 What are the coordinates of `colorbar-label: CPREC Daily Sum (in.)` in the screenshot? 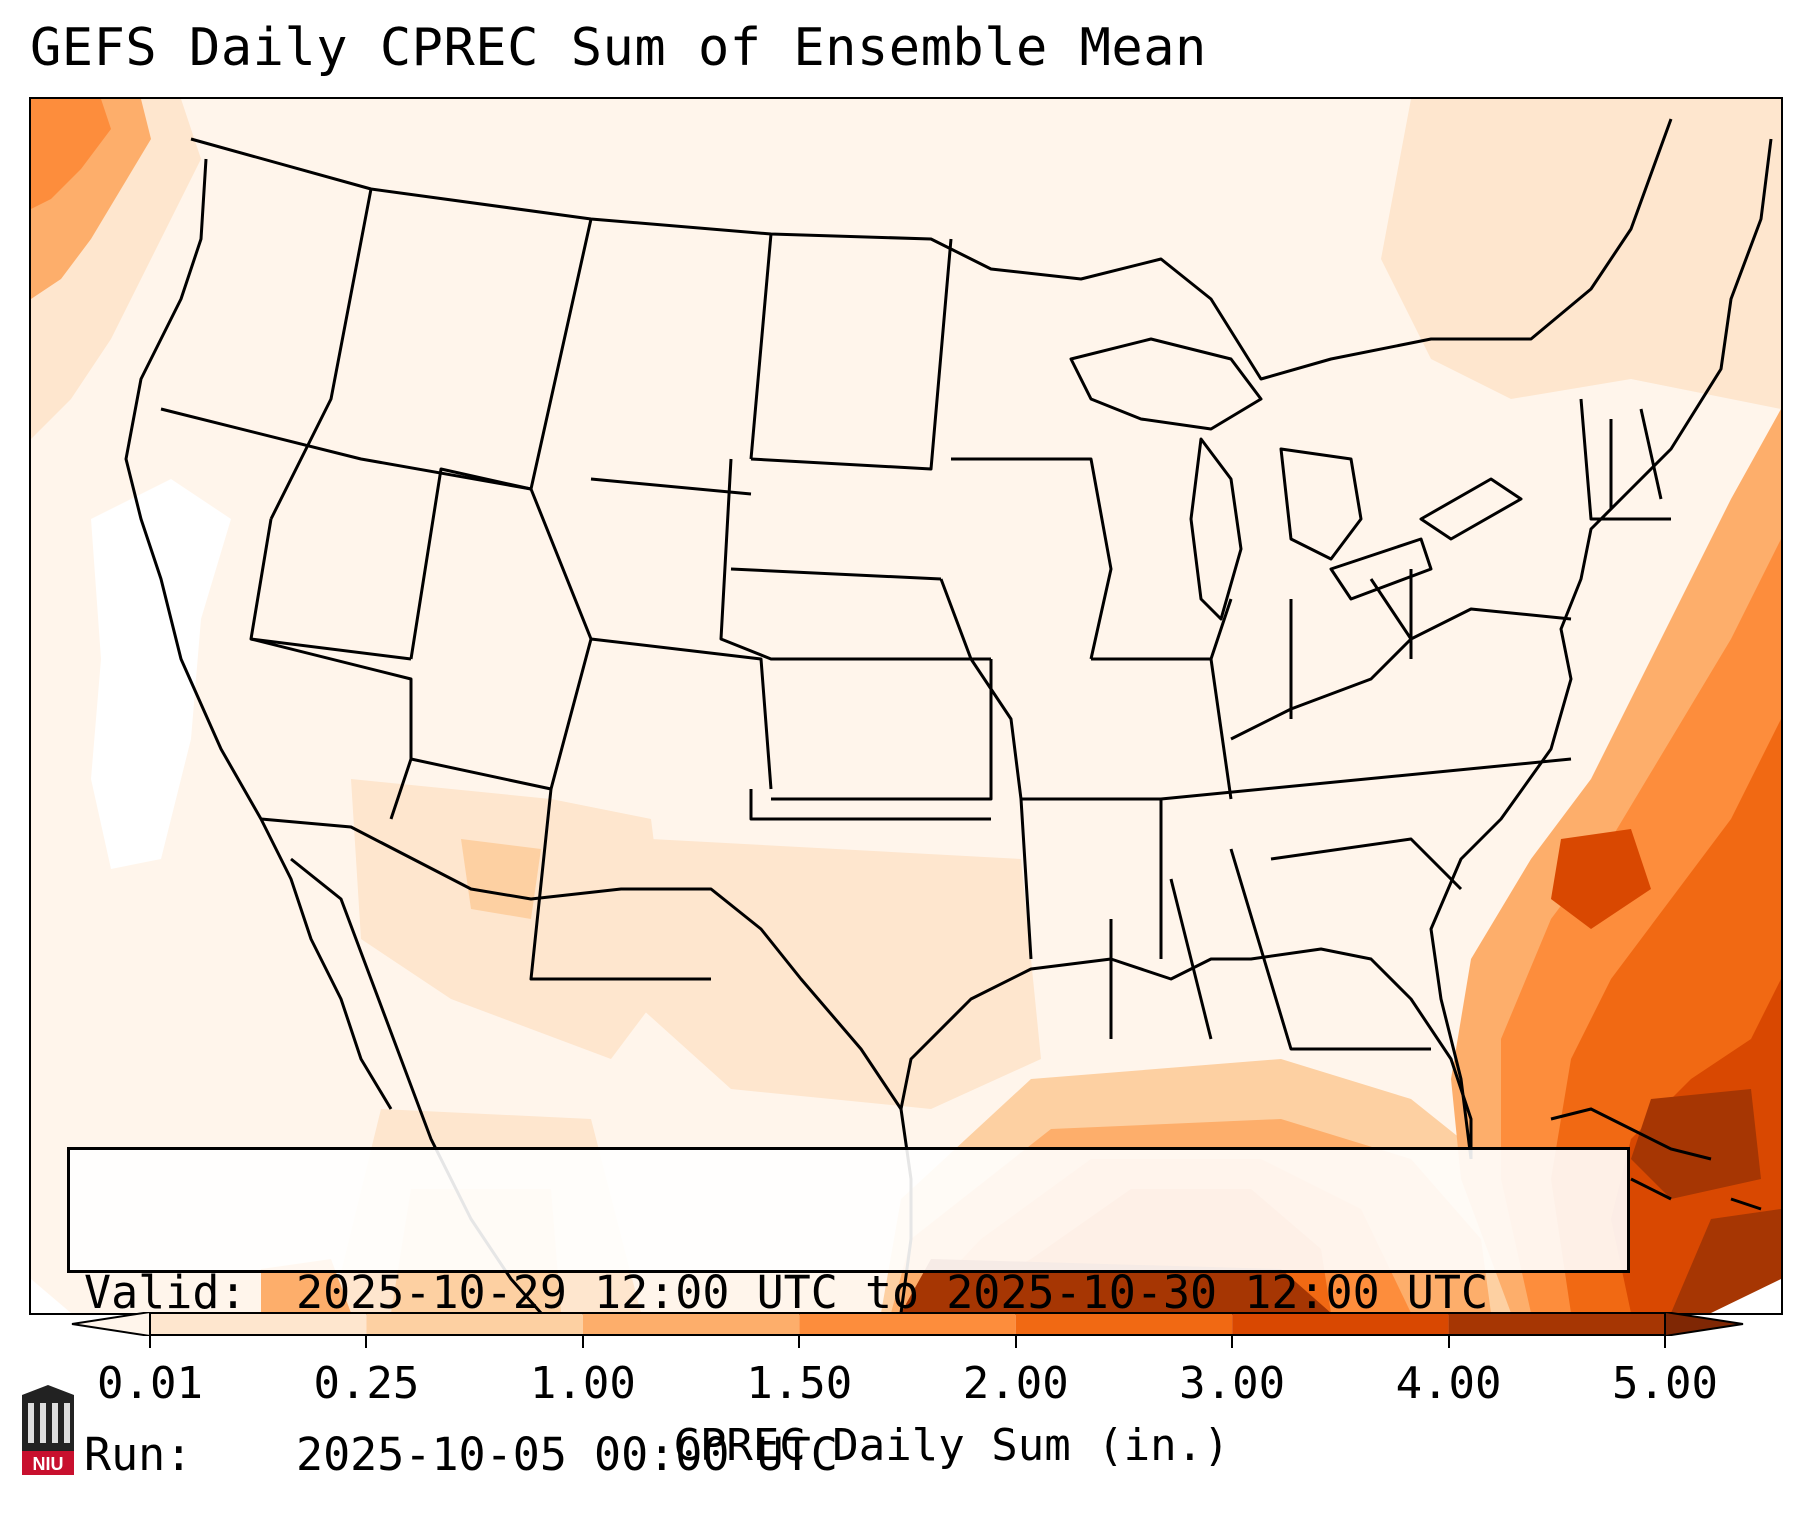 It's located at (951, 1445).